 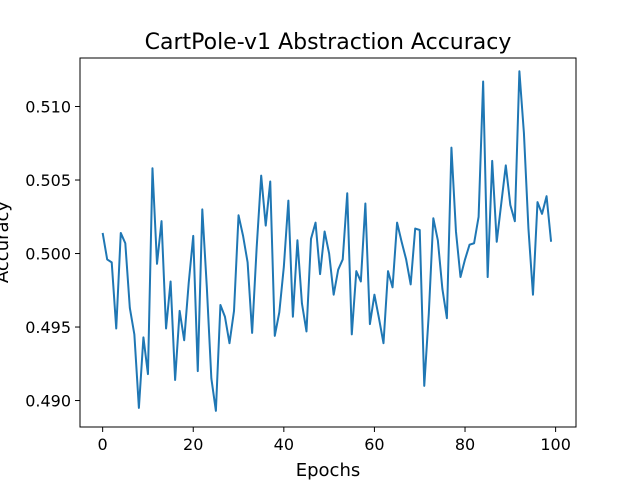 I want to click on x-tick-label: 60, so click(x=374, y=444).